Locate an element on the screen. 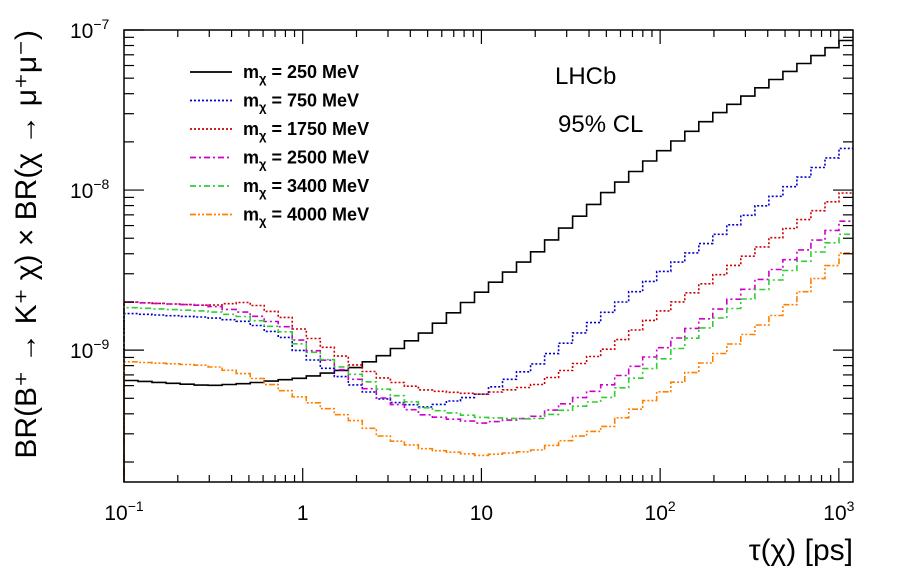  legend-label-0: mχ = 250 MeV is located at coordinates (301, 74).